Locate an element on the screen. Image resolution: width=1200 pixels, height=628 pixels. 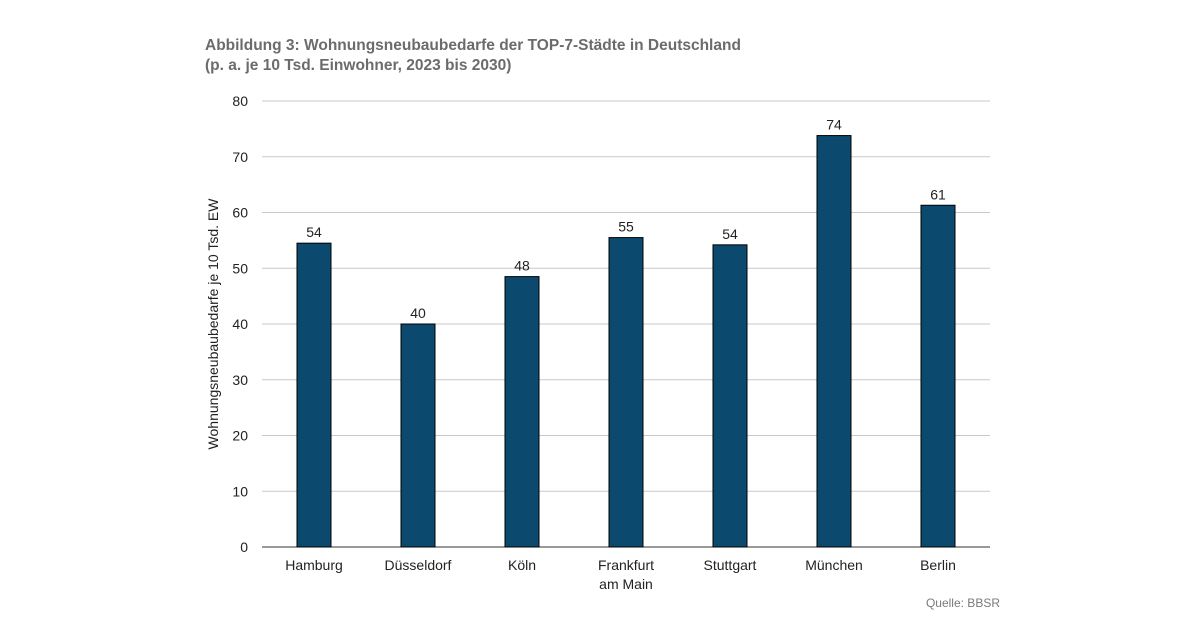
data-label: 61 is located at coordinates (938, 194).